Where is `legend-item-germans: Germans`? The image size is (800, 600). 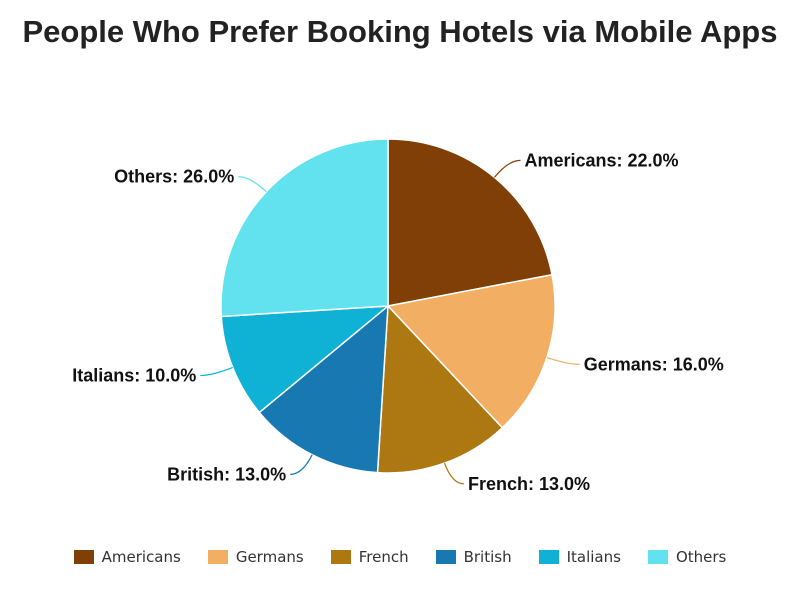
legend-item-germans: Germans is located at coordinates (255, 557).